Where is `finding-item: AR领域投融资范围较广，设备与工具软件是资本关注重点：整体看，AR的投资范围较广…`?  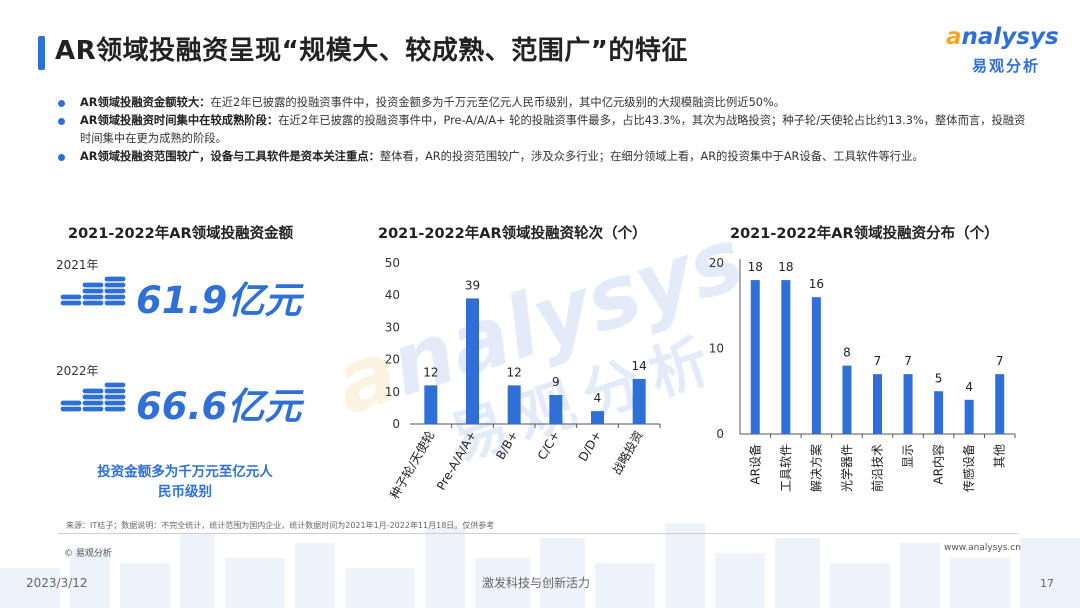 finding-item: AR领域投融资范围较广，设备与工具软件是资本关注重点：整体看，AR的投资范围较广… is located at coordinates (543, 157).